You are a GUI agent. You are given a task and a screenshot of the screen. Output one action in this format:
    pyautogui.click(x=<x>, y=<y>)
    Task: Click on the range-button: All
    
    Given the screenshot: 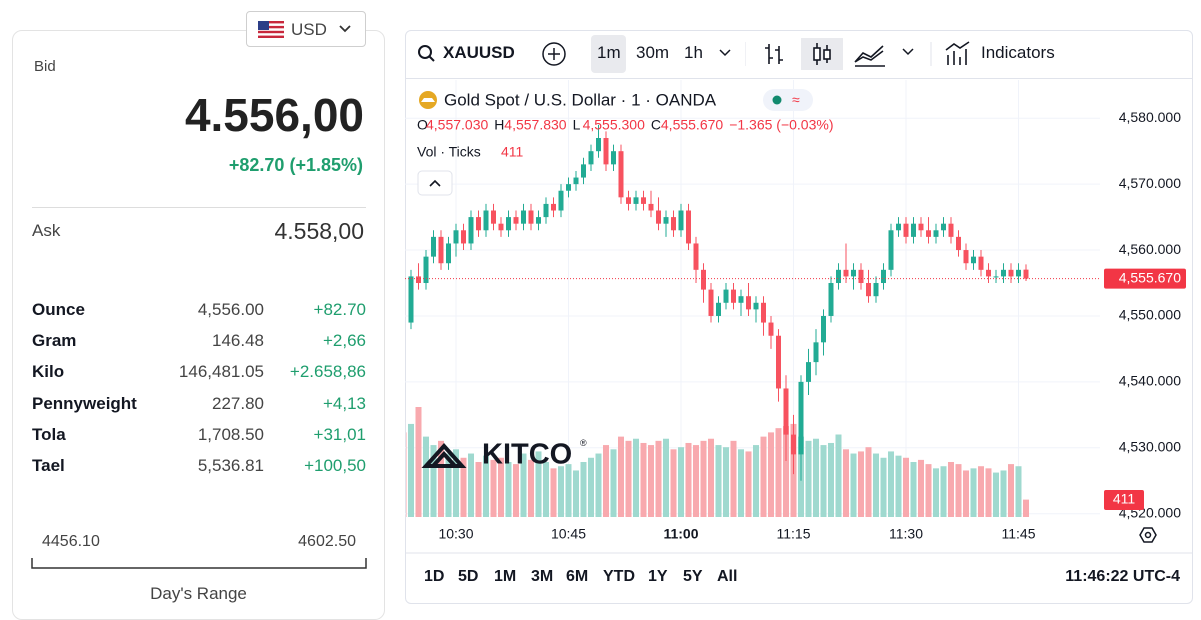 What is the action you would take?
    pyautogui.click(x=727, y=576)
    